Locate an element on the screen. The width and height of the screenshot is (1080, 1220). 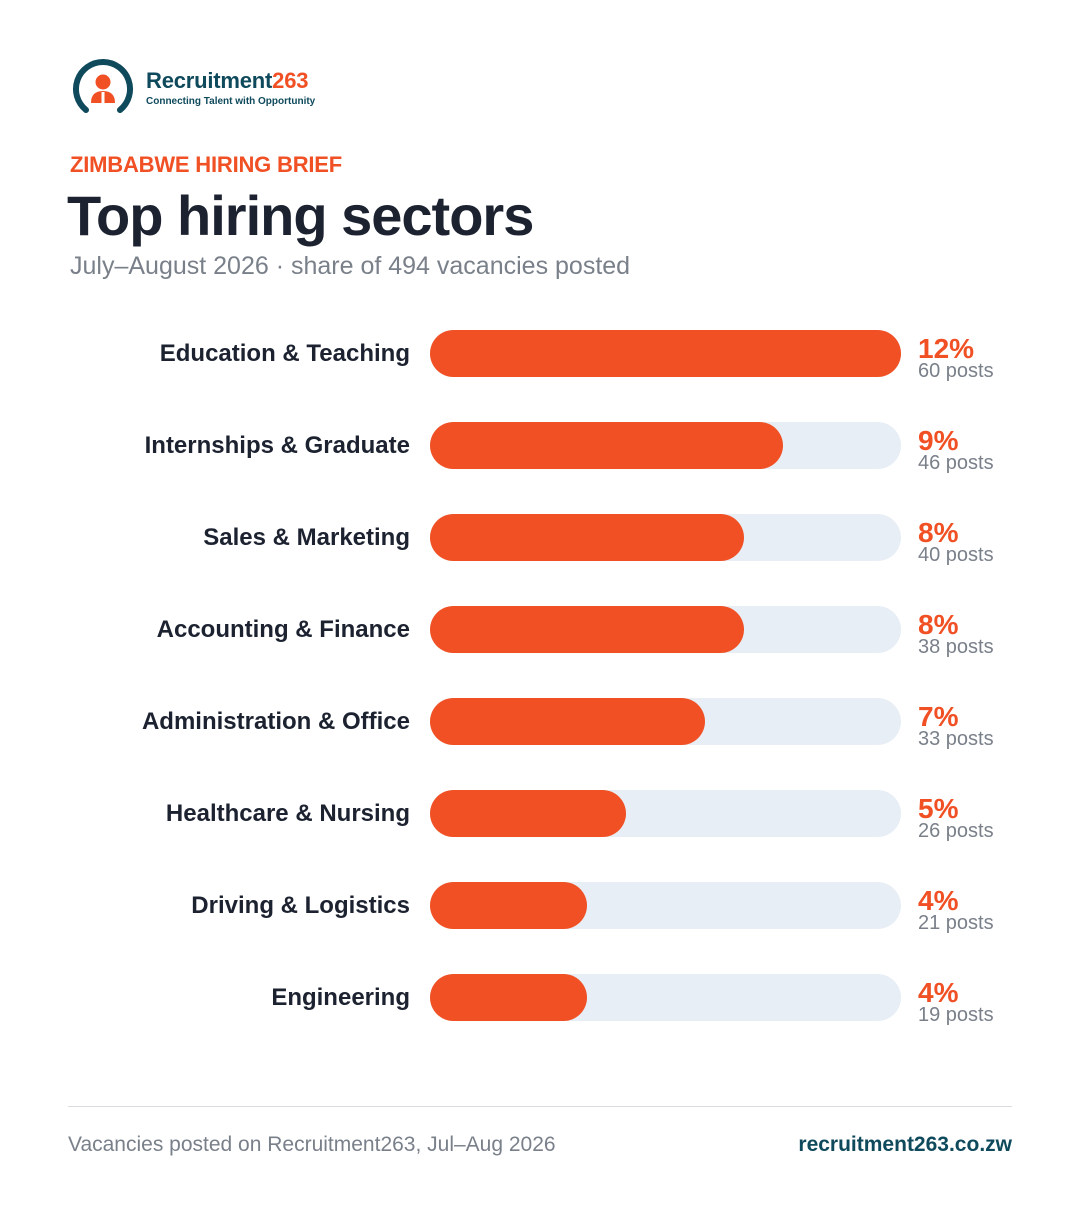
chart-row: Administration & Office 7% 33 posts is located at coordinates (540, 724).